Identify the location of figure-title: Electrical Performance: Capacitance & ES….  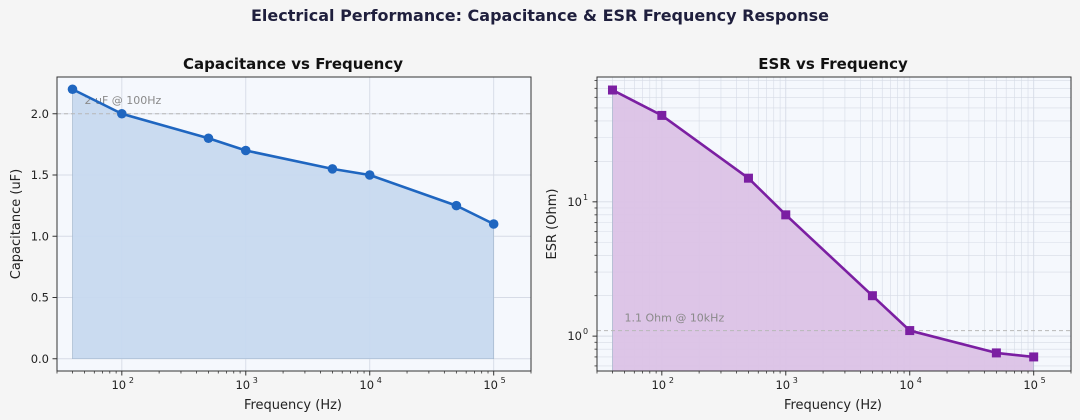
(540, 15).